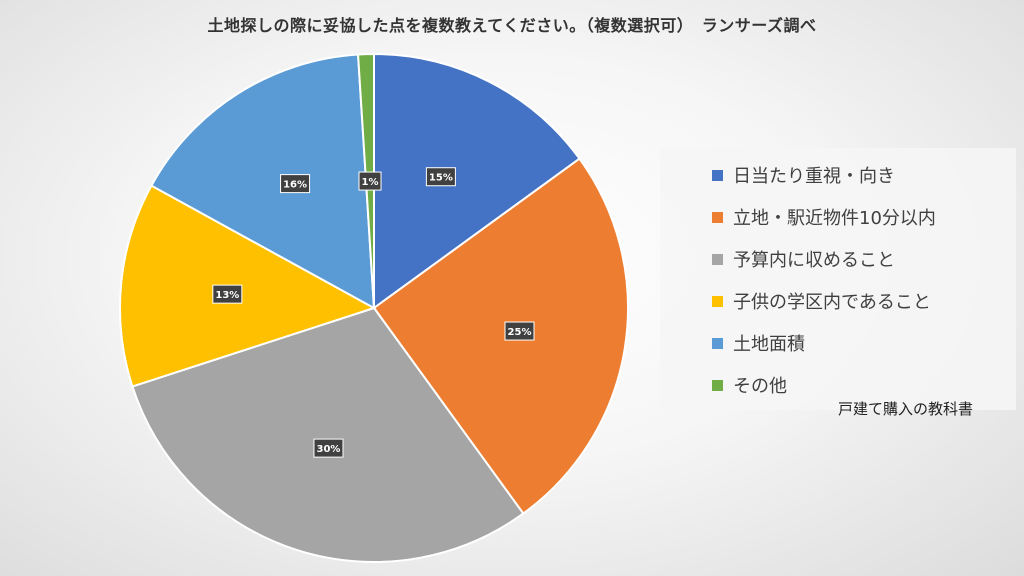 This screenshot has height=576, width=1024. What do you see at coordinates (760, 386) in the screenshot?
I see `legend-label: その他` at bounding box center [760, 386].